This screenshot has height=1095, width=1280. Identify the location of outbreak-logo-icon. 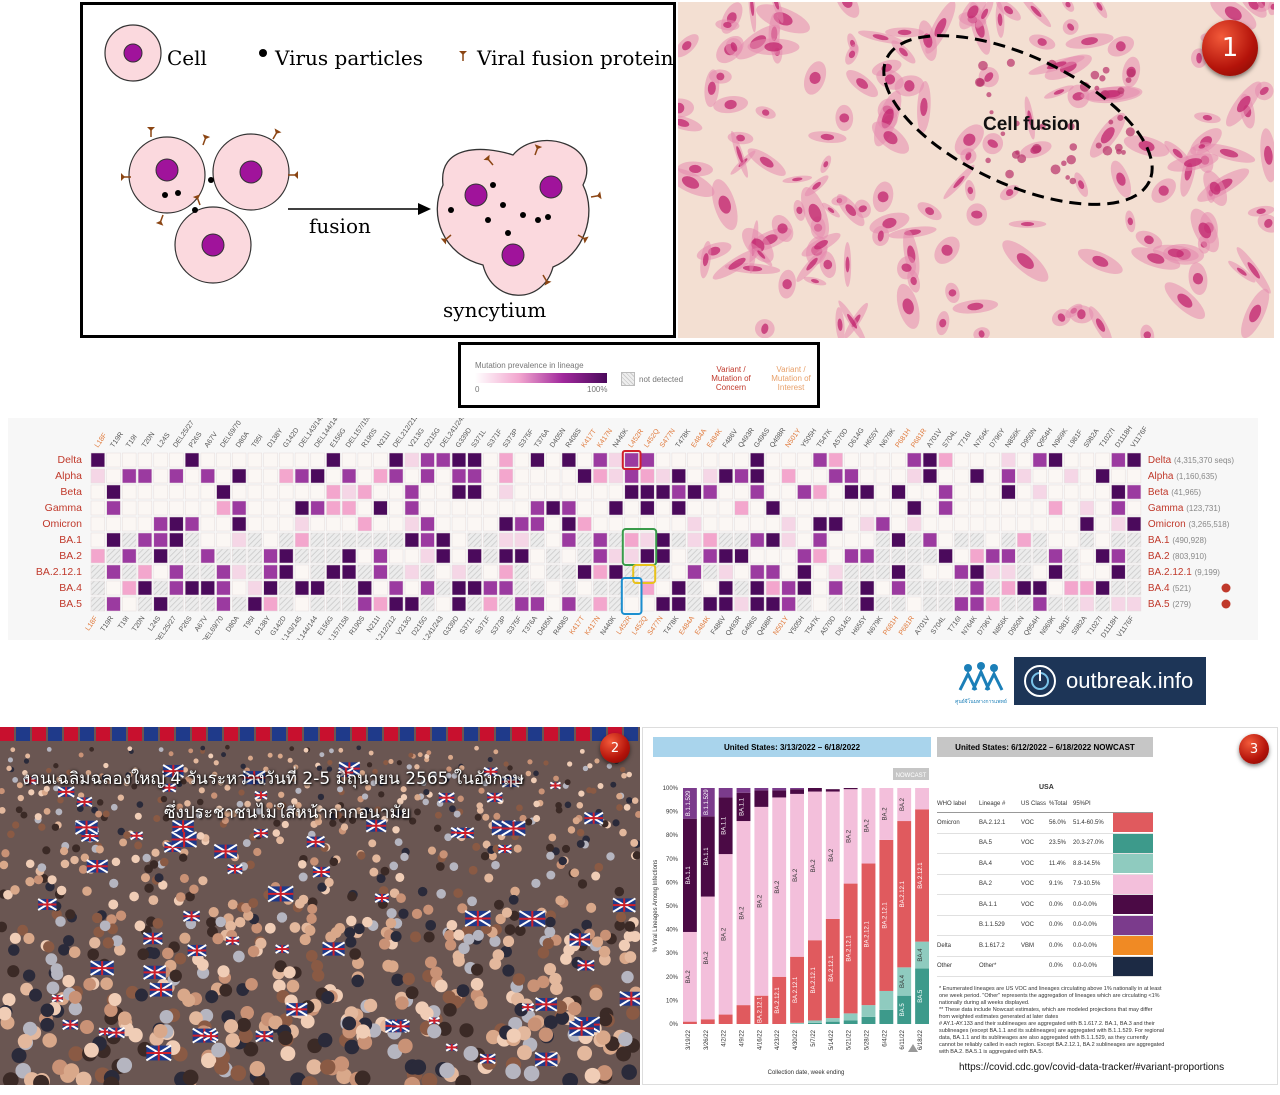
(1040, 681).